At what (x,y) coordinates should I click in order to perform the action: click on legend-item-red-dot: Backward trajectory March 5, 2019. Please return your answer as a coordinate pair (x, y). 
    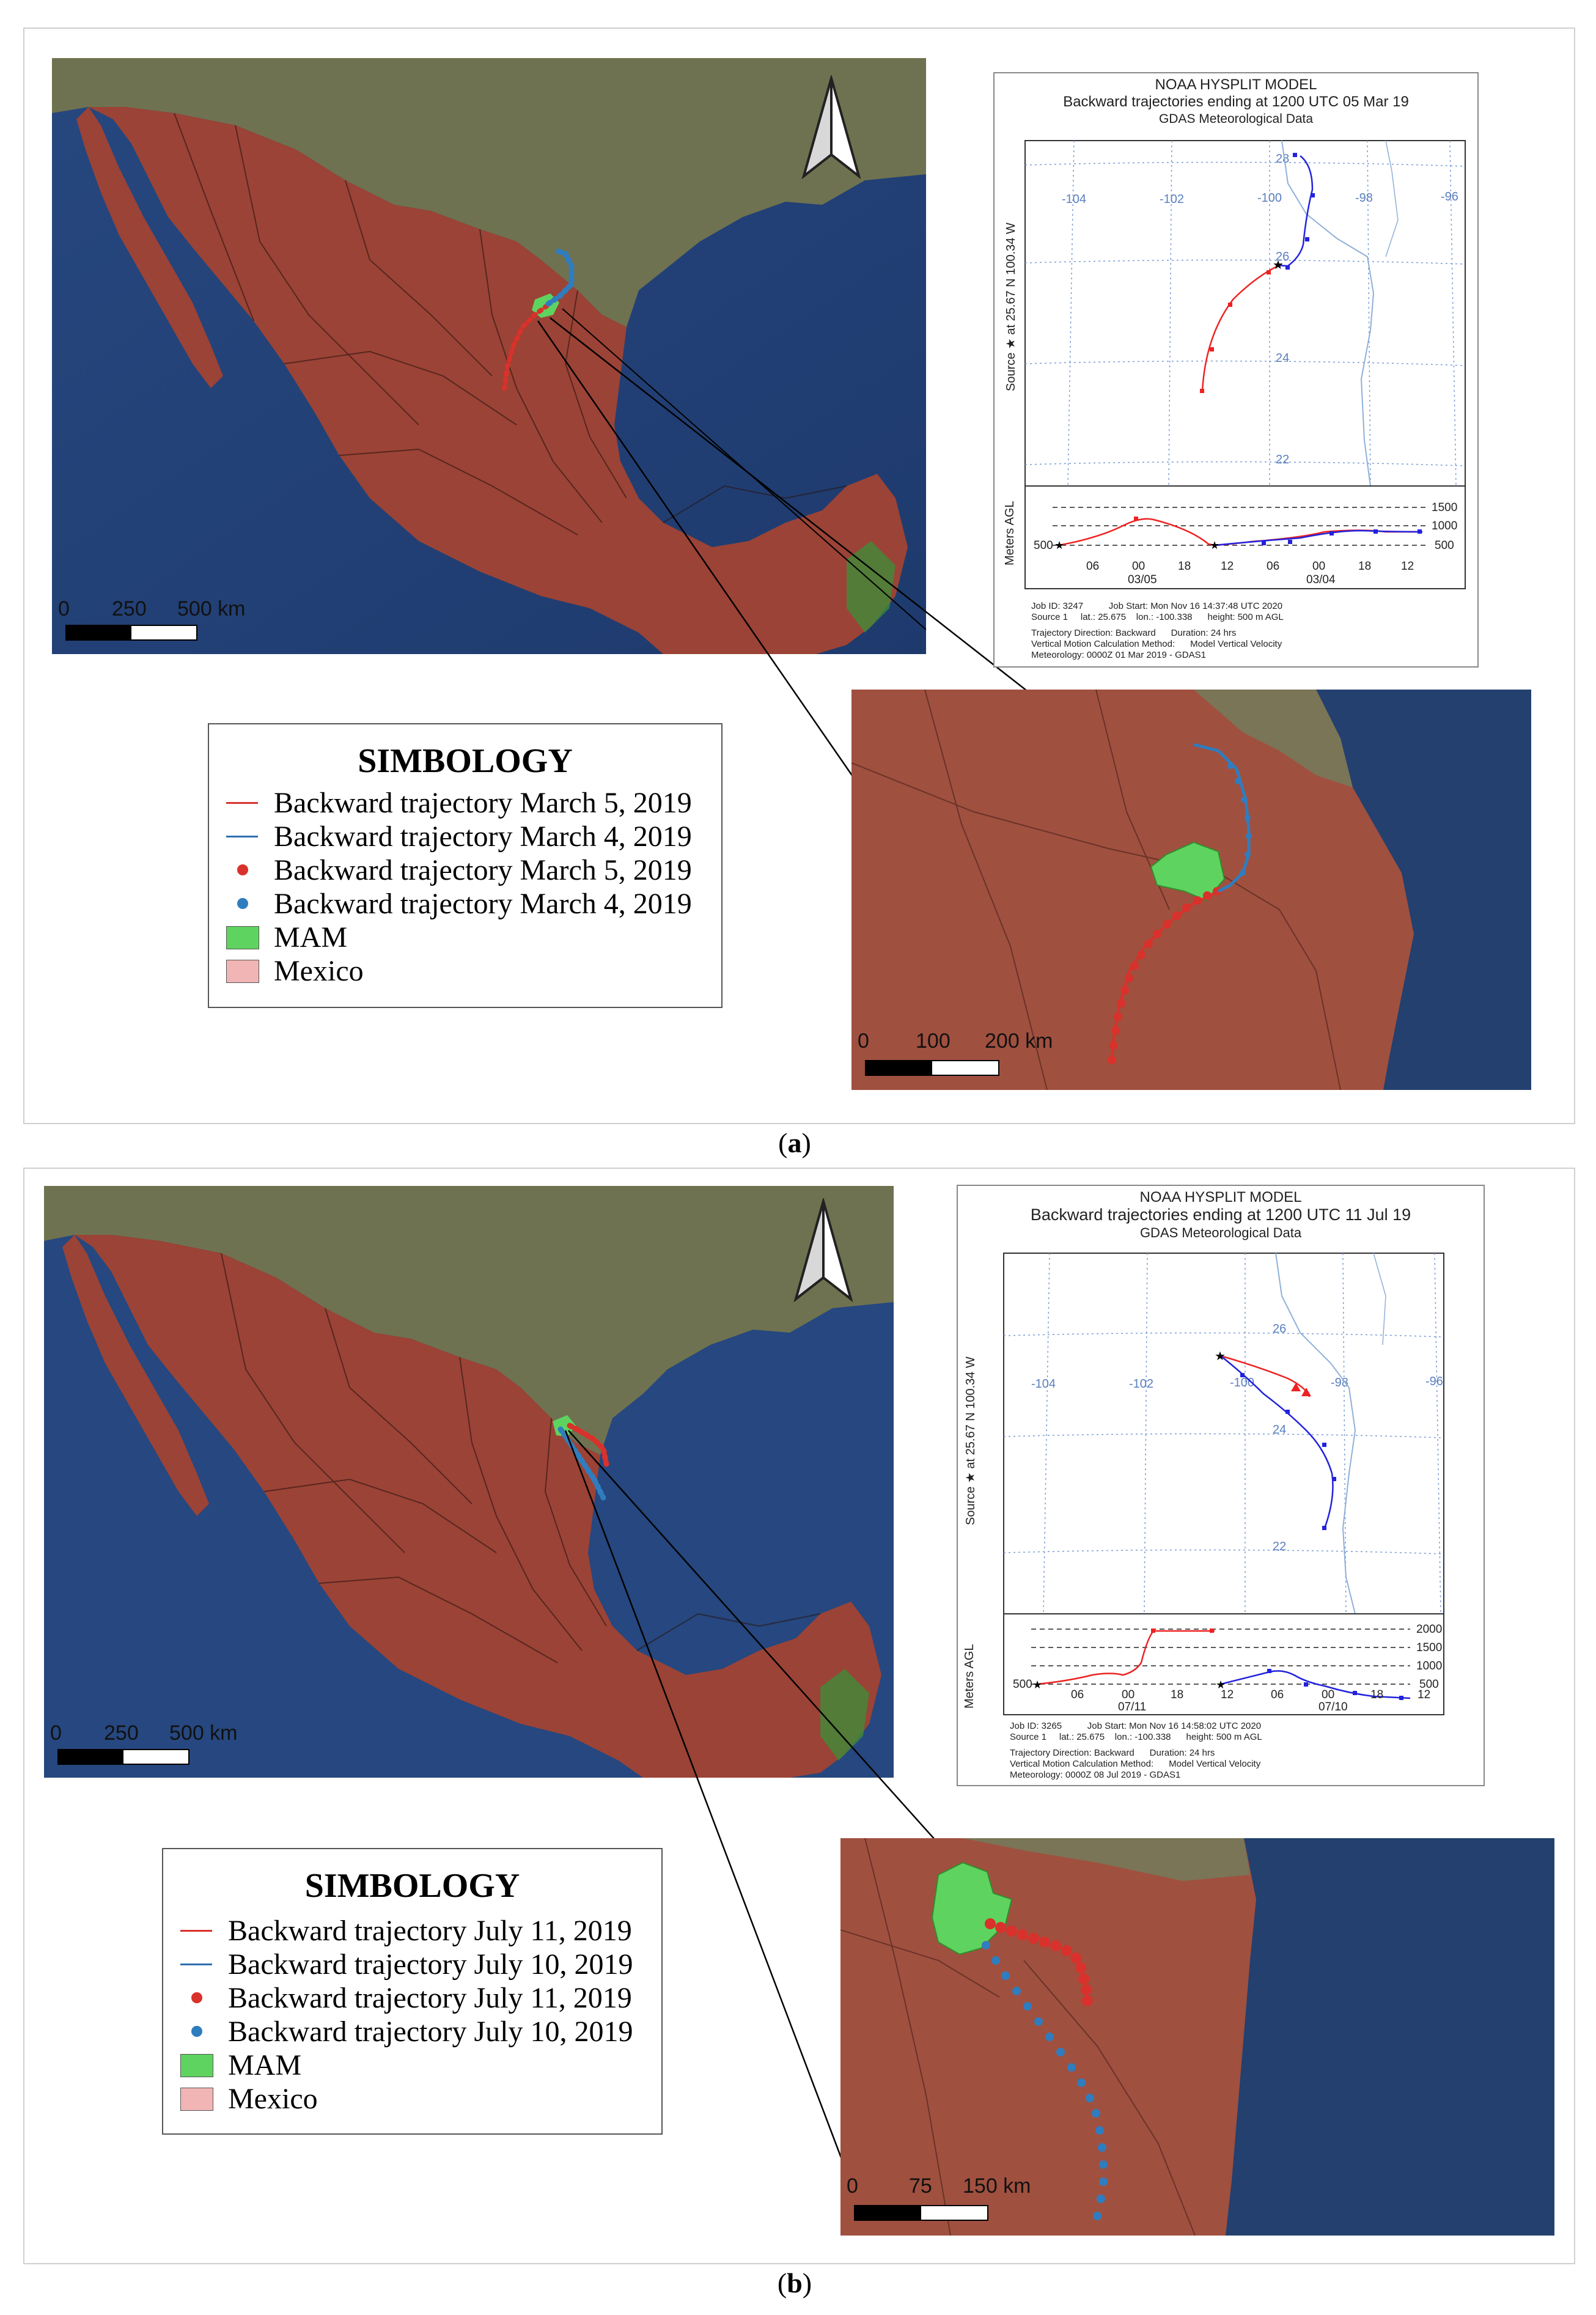
    Looking at the image, I should click on (456, 870).